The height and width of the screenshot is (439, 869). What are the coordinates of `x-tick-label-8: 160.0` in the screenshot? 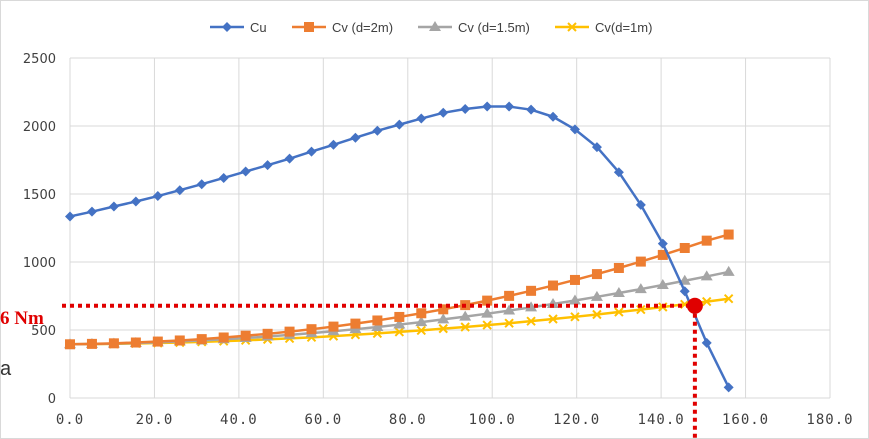 It's located at (745, 420).